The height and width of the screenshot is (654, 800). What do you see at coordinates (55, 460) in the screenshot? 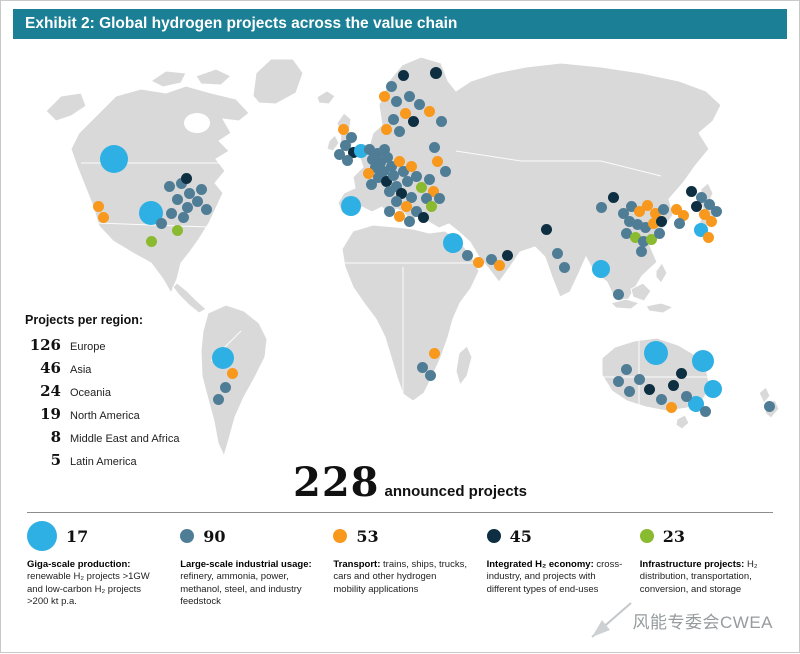
I see `region-count: 5` at bounding box center [55, 460].